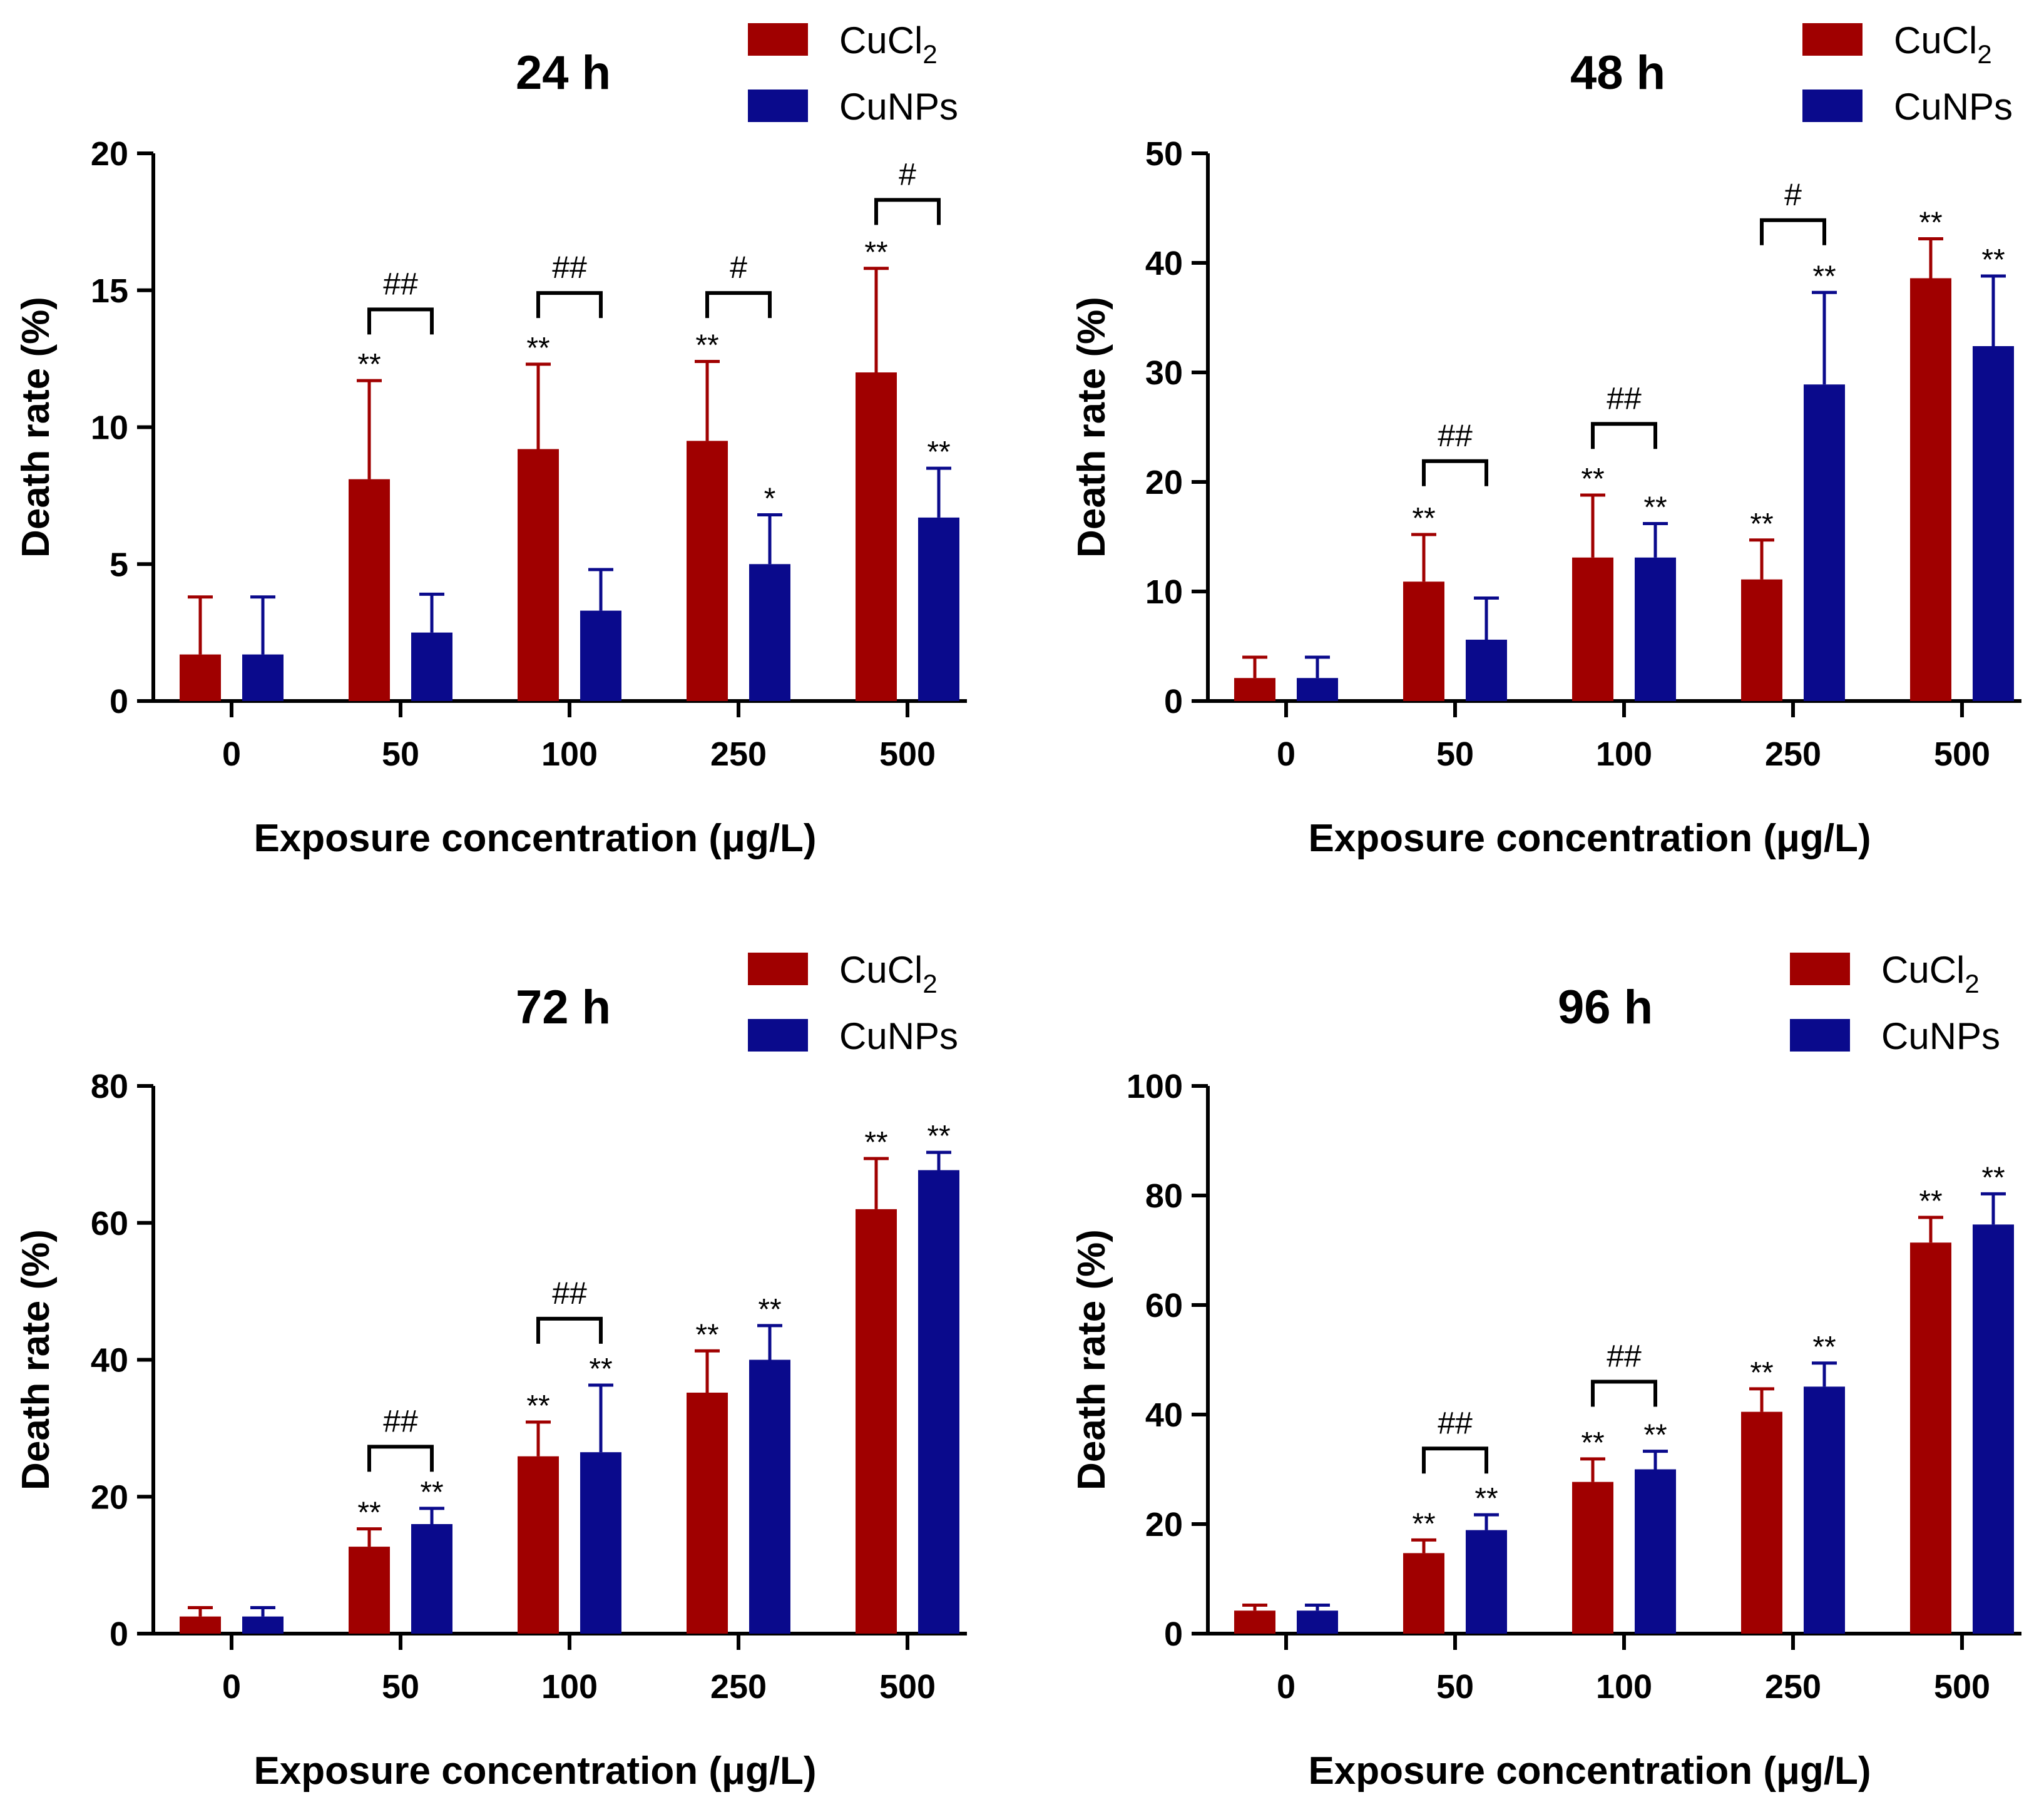  Describe the element at coordinates (1605, 1007) in the screenshot. I see `chart-title: 96 h` at that location.